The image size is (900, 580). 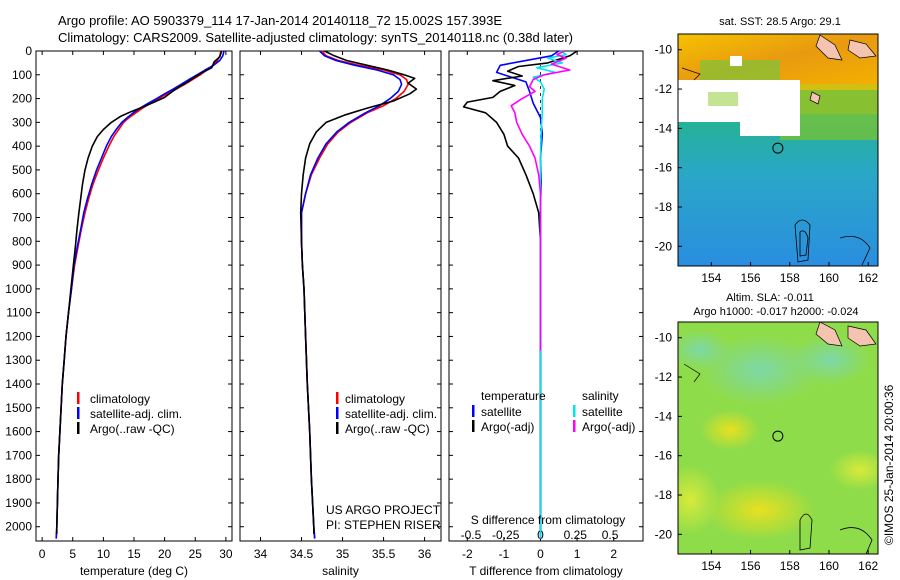 What do you see at coordinates (134, 571) in the screenshot?
I see `x-axis-label: temperature (deg C)` at bounding box center [134, 571].